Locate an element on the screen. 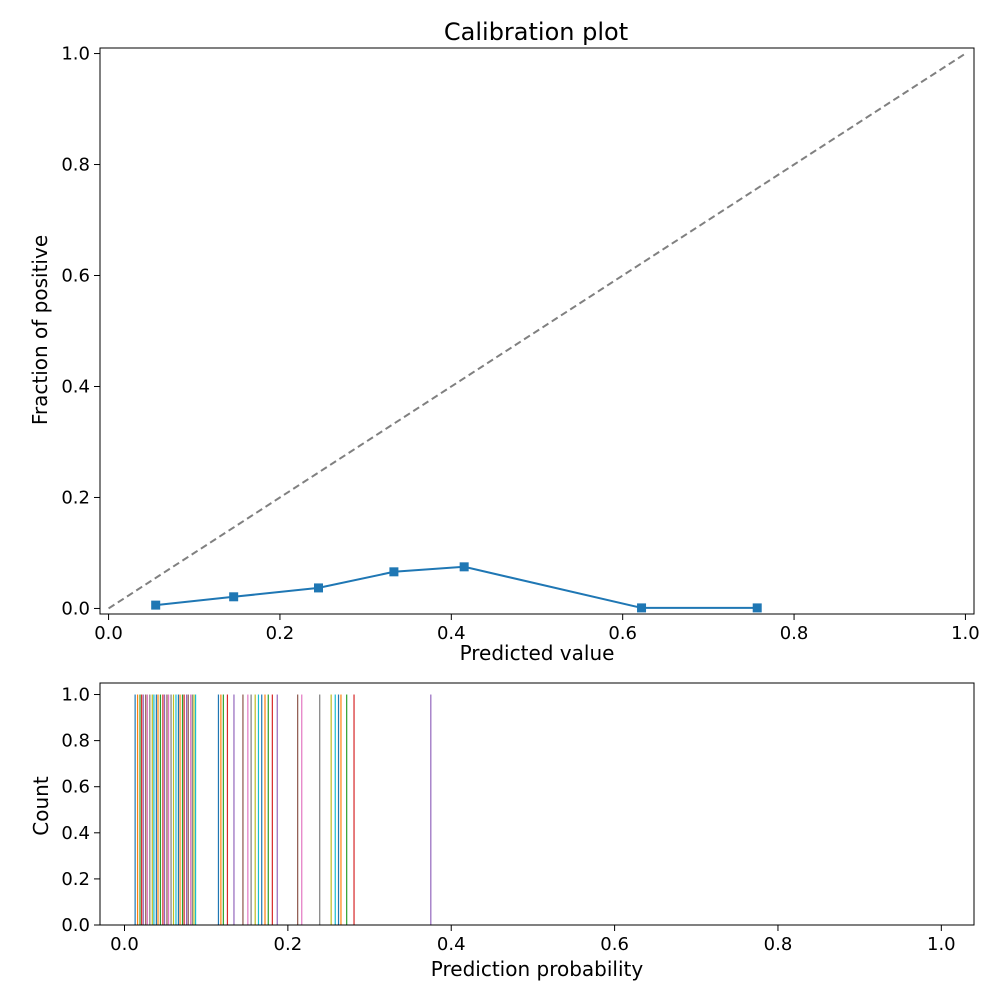 Image resolution: width=1000 pixels, height=1005 pixels. histogram-x-tick-label: 0.2 is located at coordinates (288, 944).